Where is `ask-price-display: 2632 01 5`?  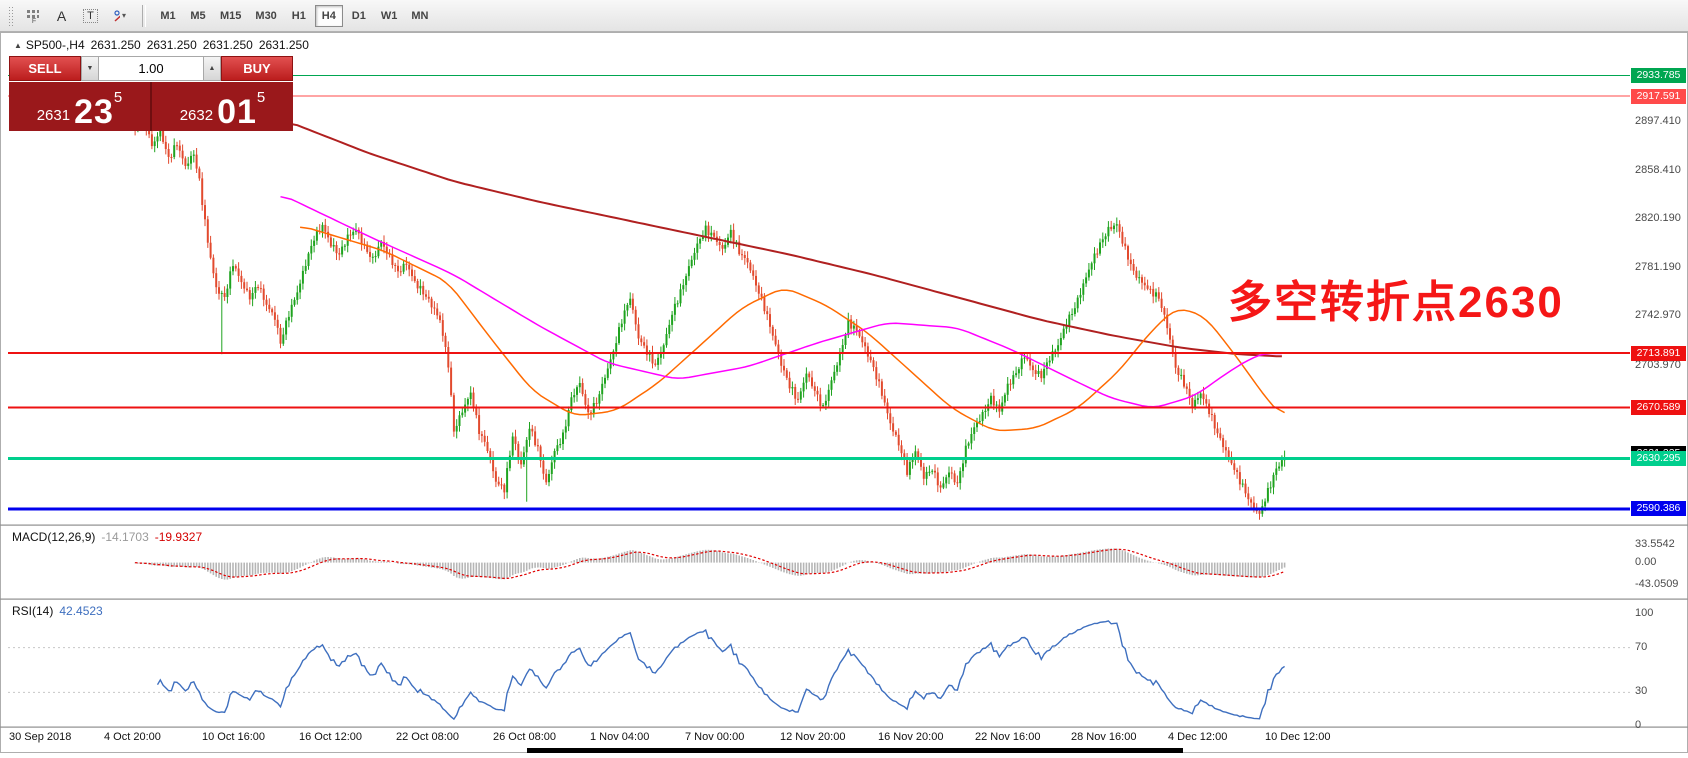 ask-price-display: 2632 01 5 is located at coordinates (222, 106).